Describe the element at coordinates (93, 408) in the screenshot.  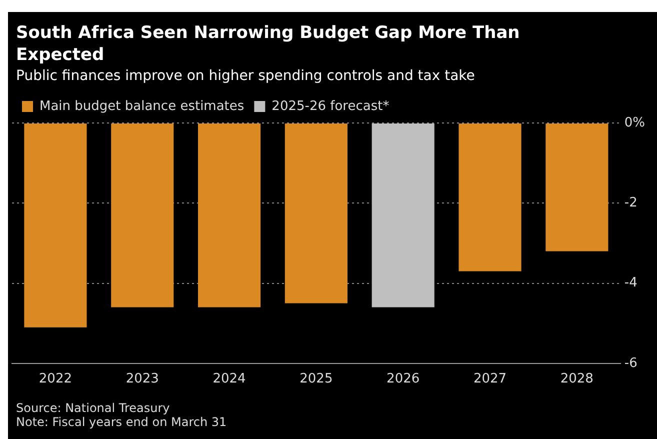
I see `source-note: Source: National Treasury` at that location.